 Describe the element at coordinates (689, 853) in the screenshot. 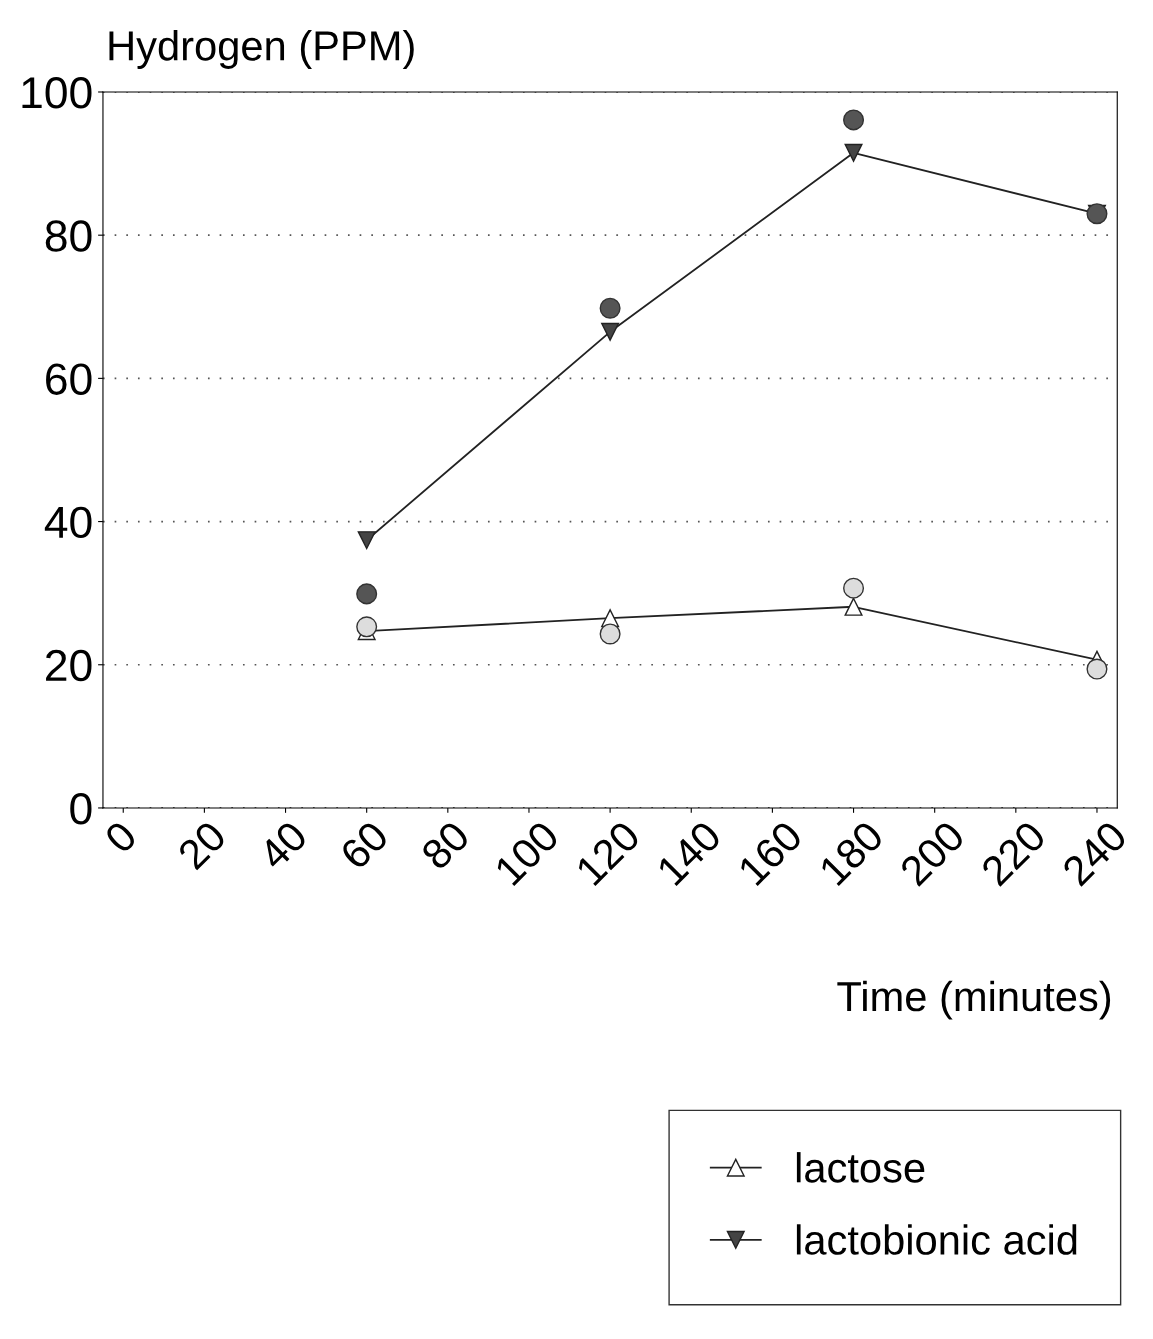

I see `x-tick-label: 140` at that location.